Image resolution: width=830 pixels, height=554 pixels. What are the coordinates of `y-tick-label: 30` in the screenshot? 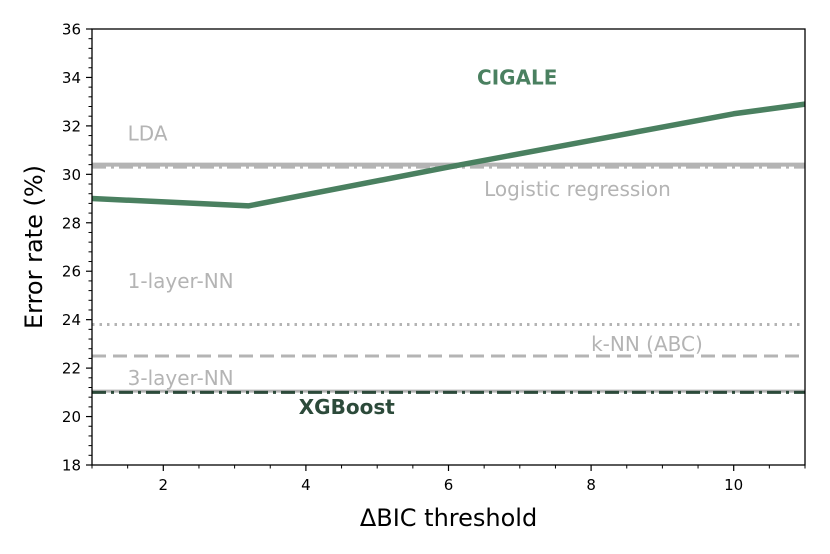 It's located at (71, 175).